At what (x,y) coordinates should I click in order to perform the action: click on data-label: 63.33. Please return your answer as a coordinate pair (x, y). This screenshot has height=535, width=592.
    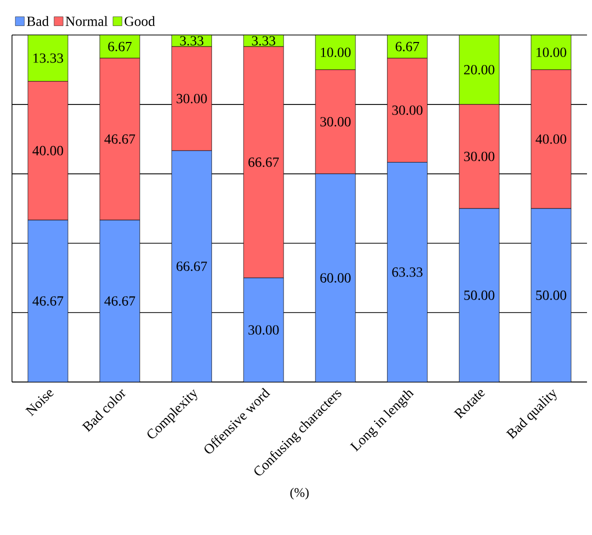
    Looking at the image, I should click on (407, 272).